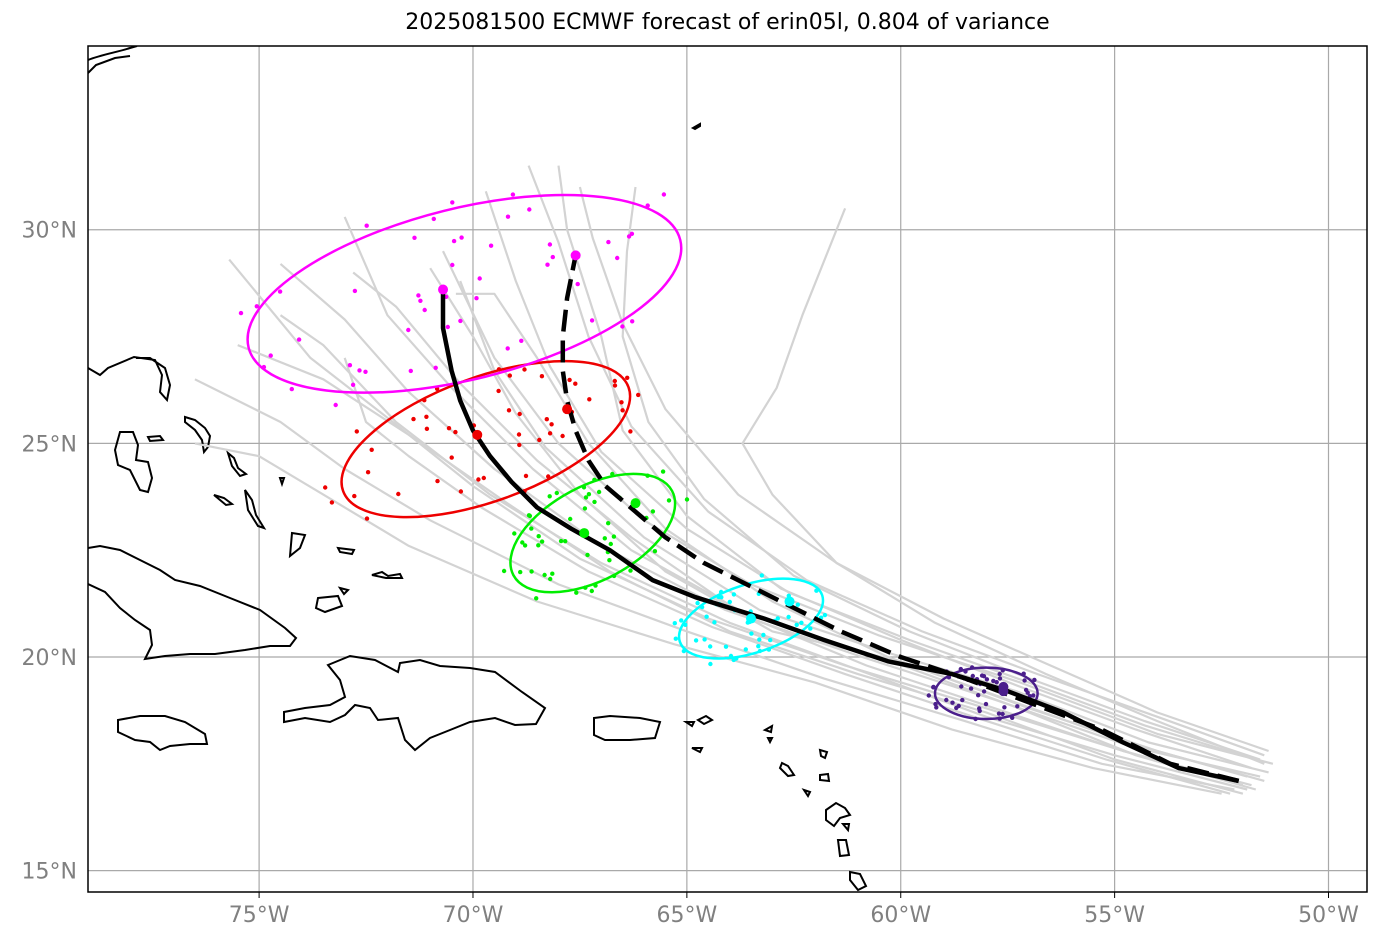 The width and height of the screenshot is (1382, 942). I want to click on island-dominica, so click(845, 828).